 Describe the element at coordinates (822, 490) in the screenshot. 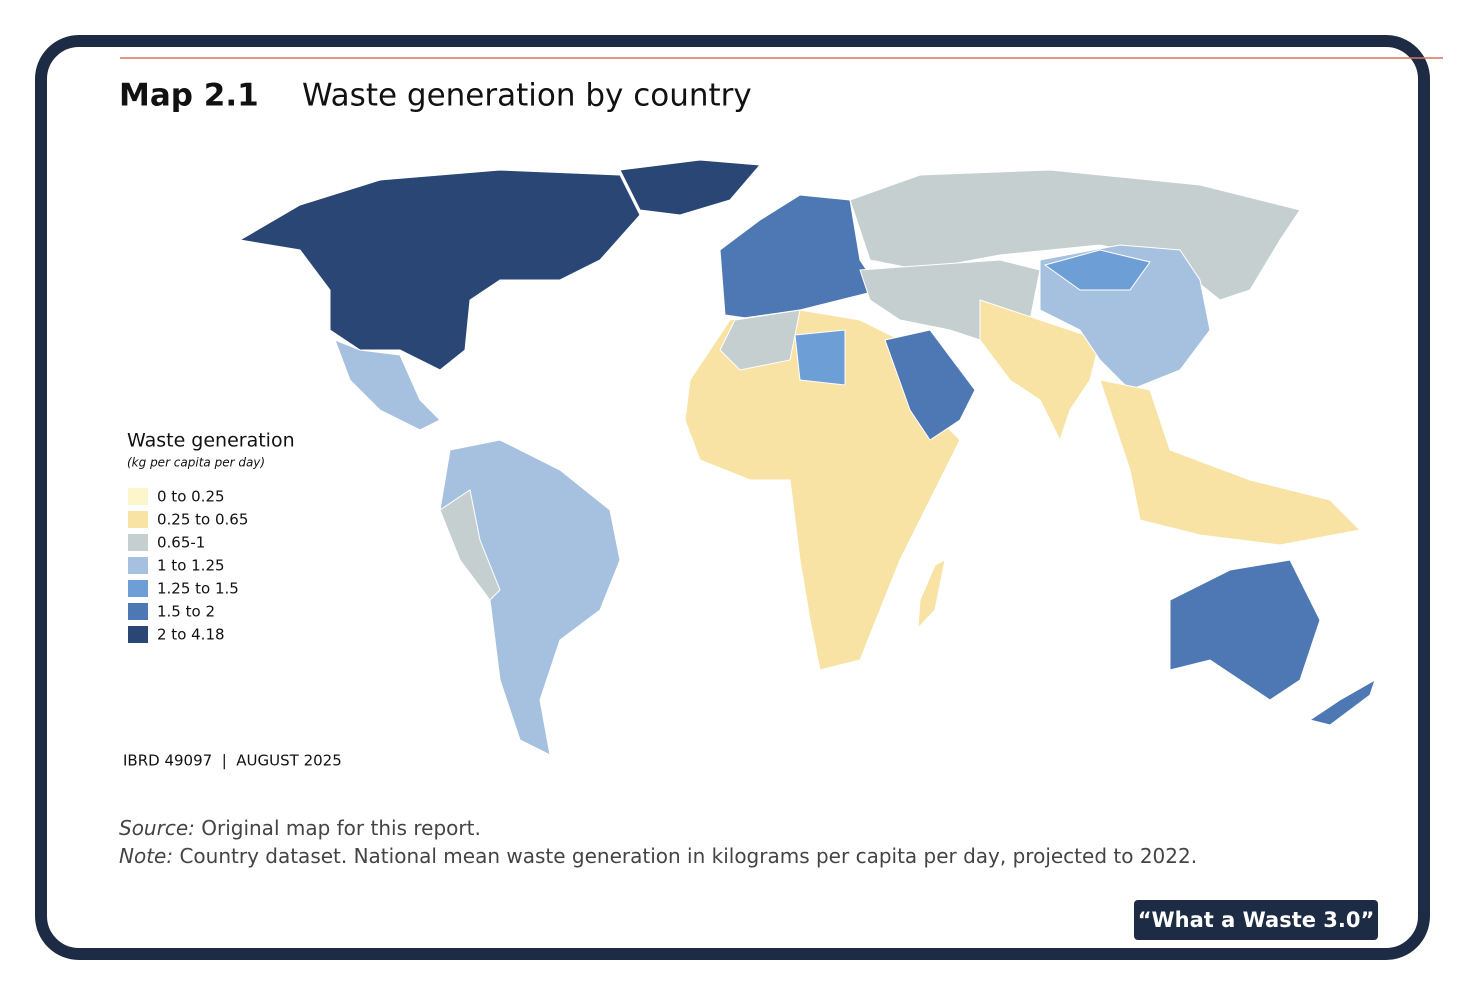

I see `africa` at that location.